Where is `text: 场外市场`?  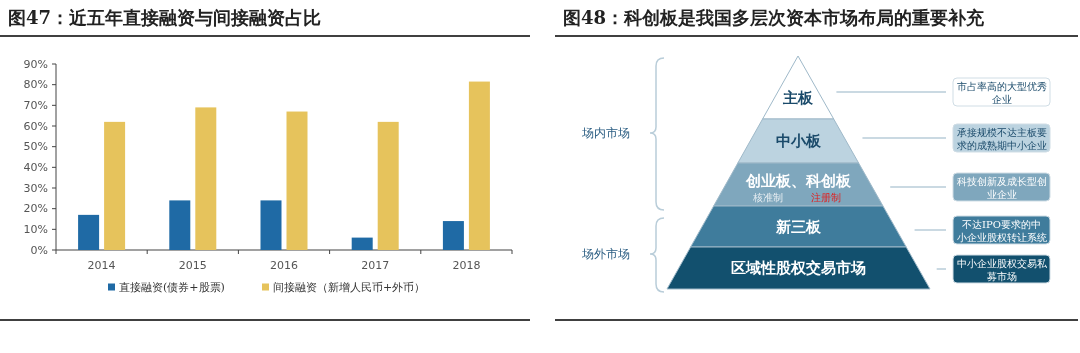 text: 场外市场 is located at coordinates (605, 254).